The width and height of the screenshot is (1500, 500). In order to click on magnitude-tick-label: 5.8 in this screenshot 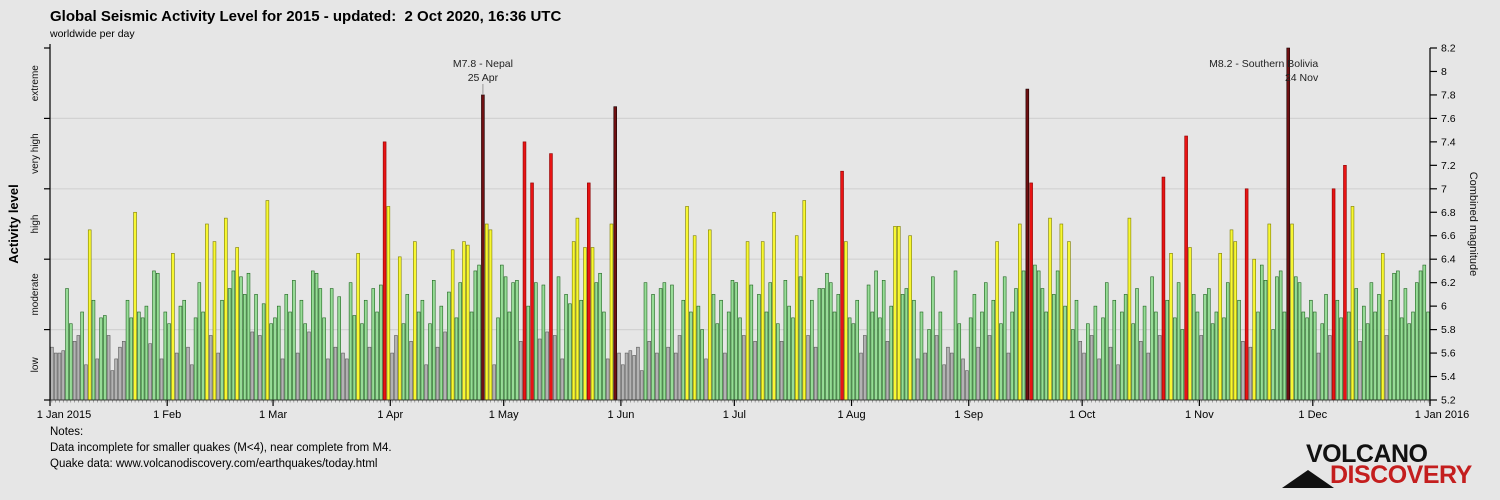, I will do `click(1448, 330)`.